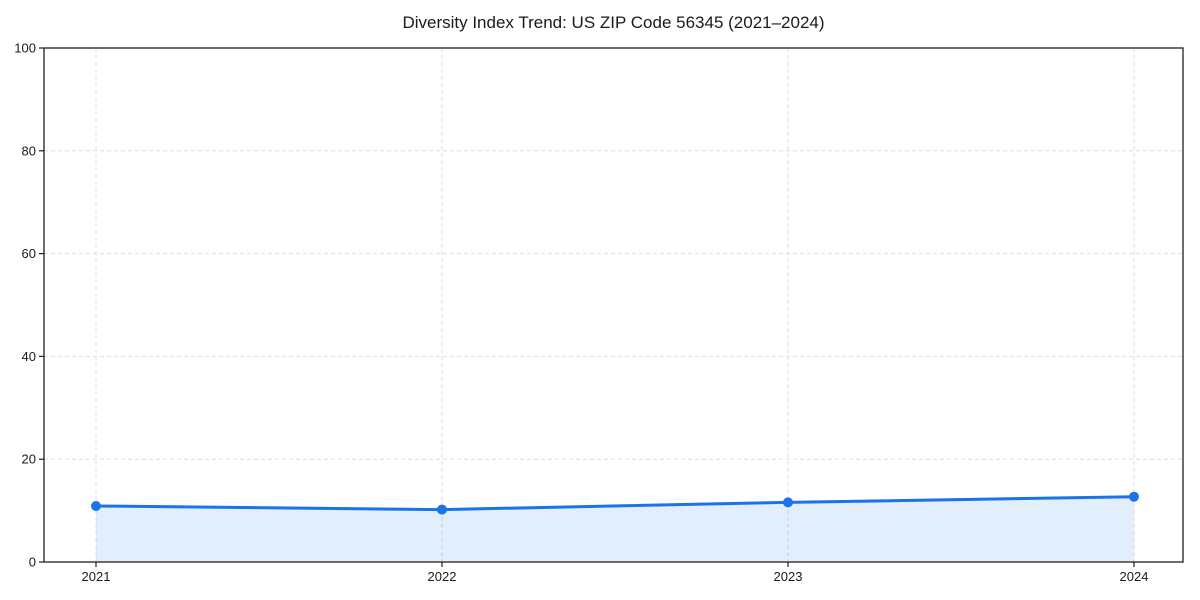 The width and height of the screenshot is (1200, 600). I want to click on y-tick-label: 20, so click(29, 459).